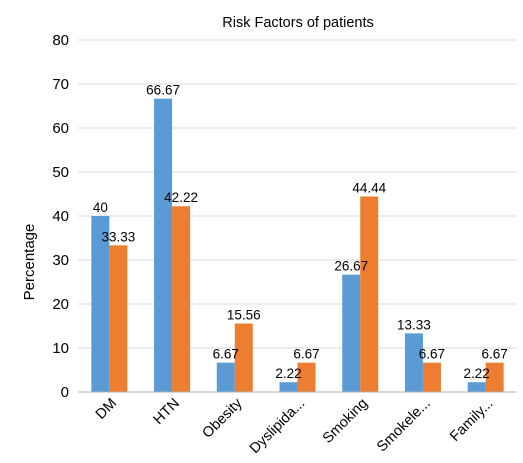  I want to click on bar-series1-dyslipida, so click(288, 387).